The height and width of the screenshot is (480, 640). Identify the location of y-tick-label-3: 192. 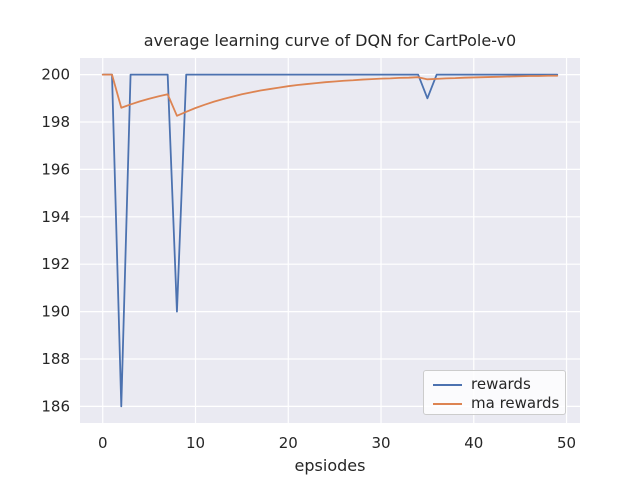
(55, 264).